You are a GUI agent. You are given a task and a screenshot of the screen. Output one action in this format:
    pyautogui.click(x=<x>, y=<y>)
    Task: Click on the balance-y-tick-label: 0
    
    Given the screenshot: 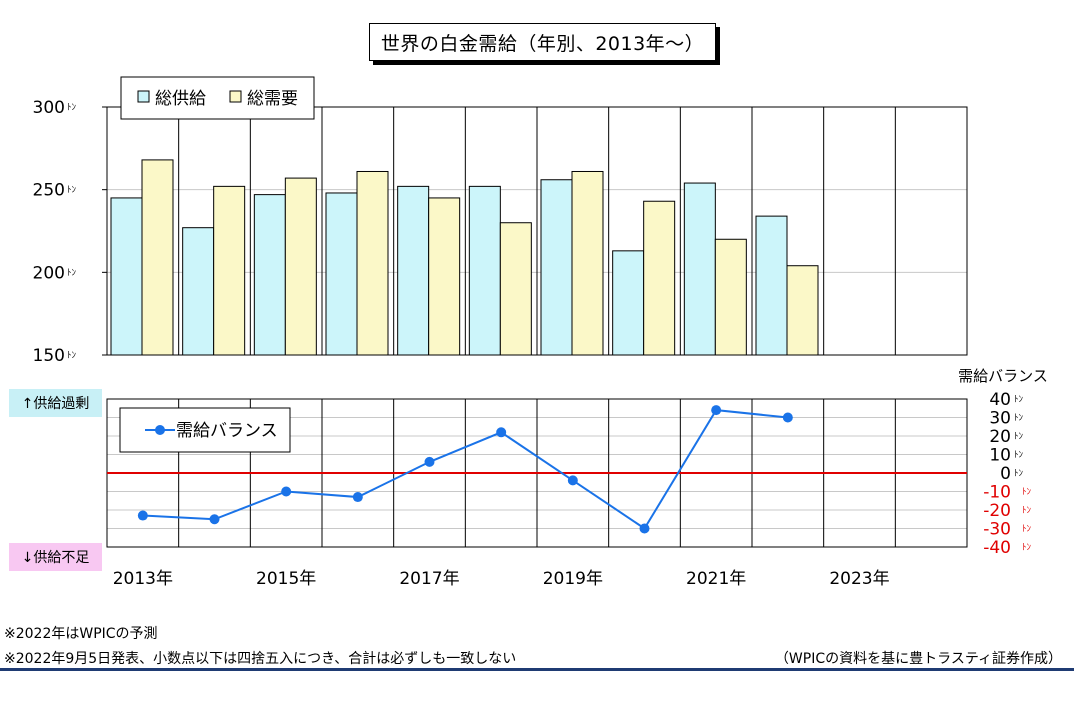 What is the action you would take?
    pyautogui.click(x=1005, y=474)
    